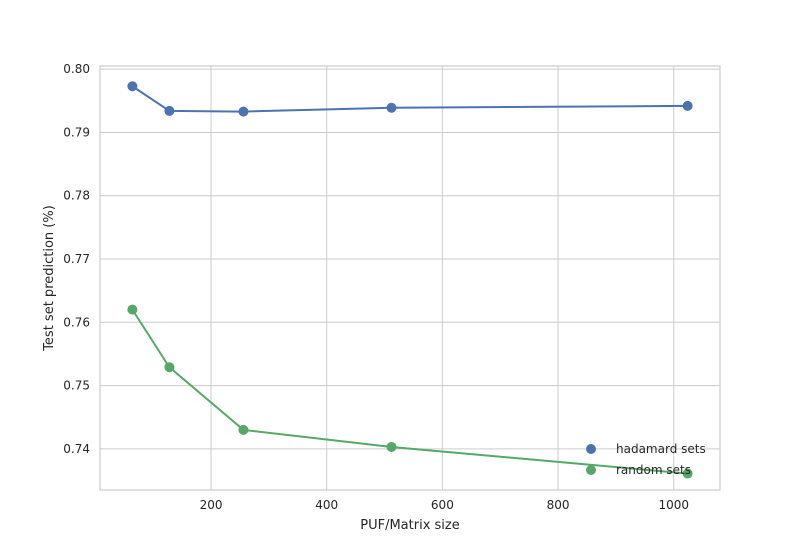  Describe the element at coordinates (49, 278) in the screenshot. I see `y-axis-label: Test set prediction (%)` at that location.